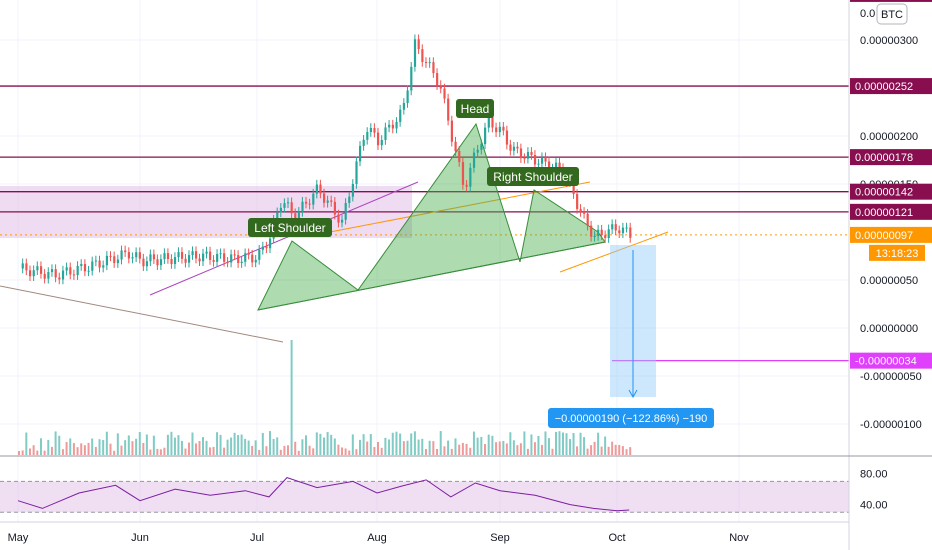 Image resolution: width=932 pixels, height=550 pixels. Describe the element at coordinates (891, 425) in the screenshot. I see `price-tick-label: -0.00000100` at that location.